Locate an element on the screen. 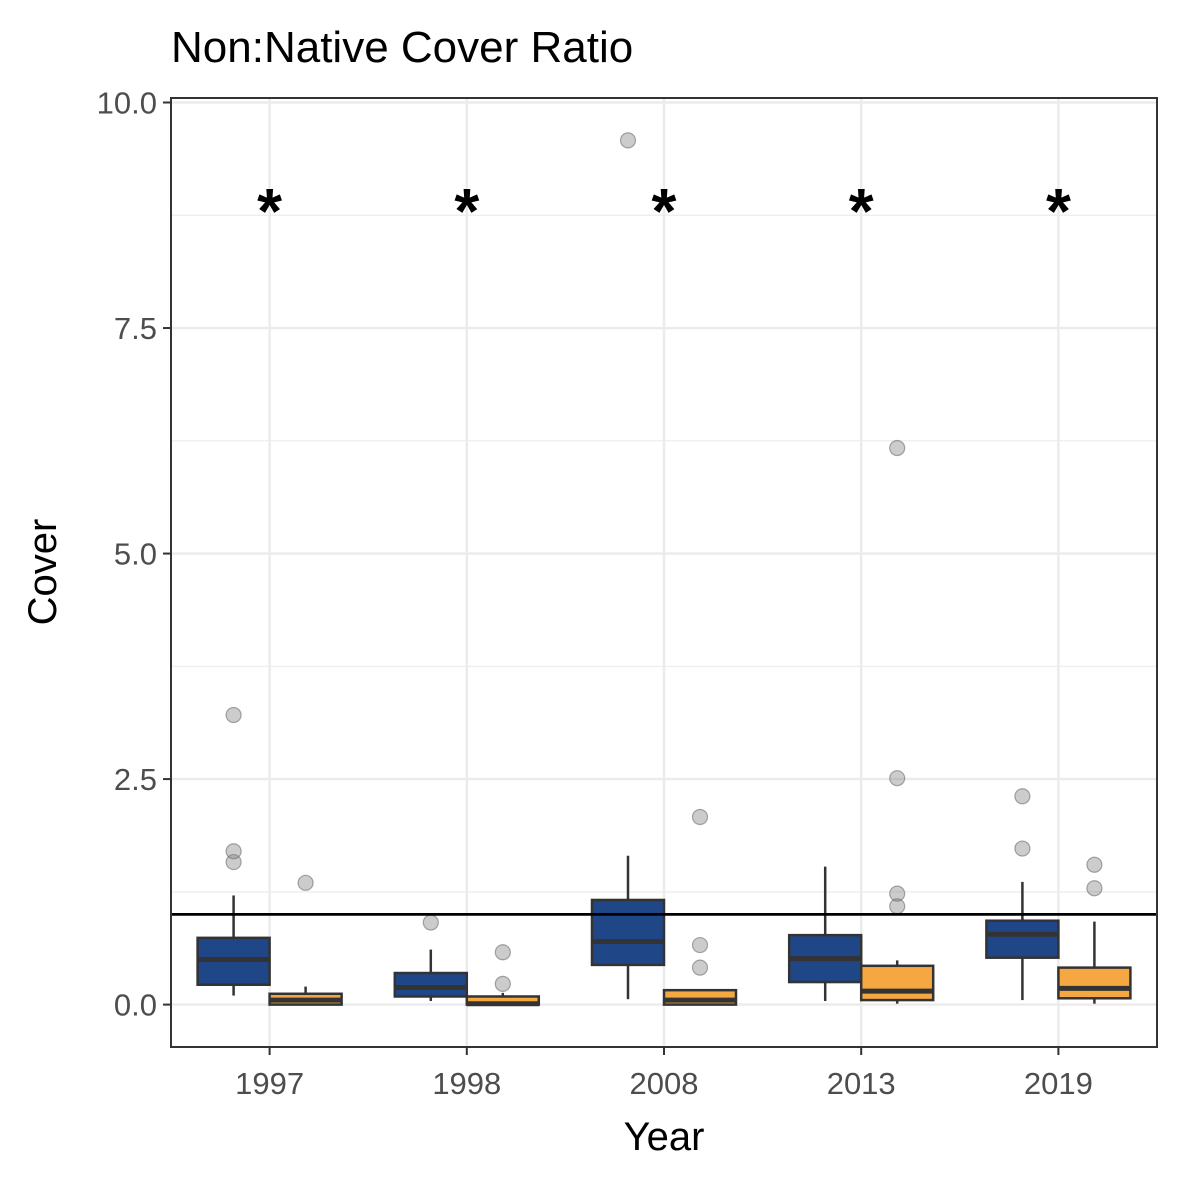  y-tick-label: 2.5 is located at coordinates (135, 779).